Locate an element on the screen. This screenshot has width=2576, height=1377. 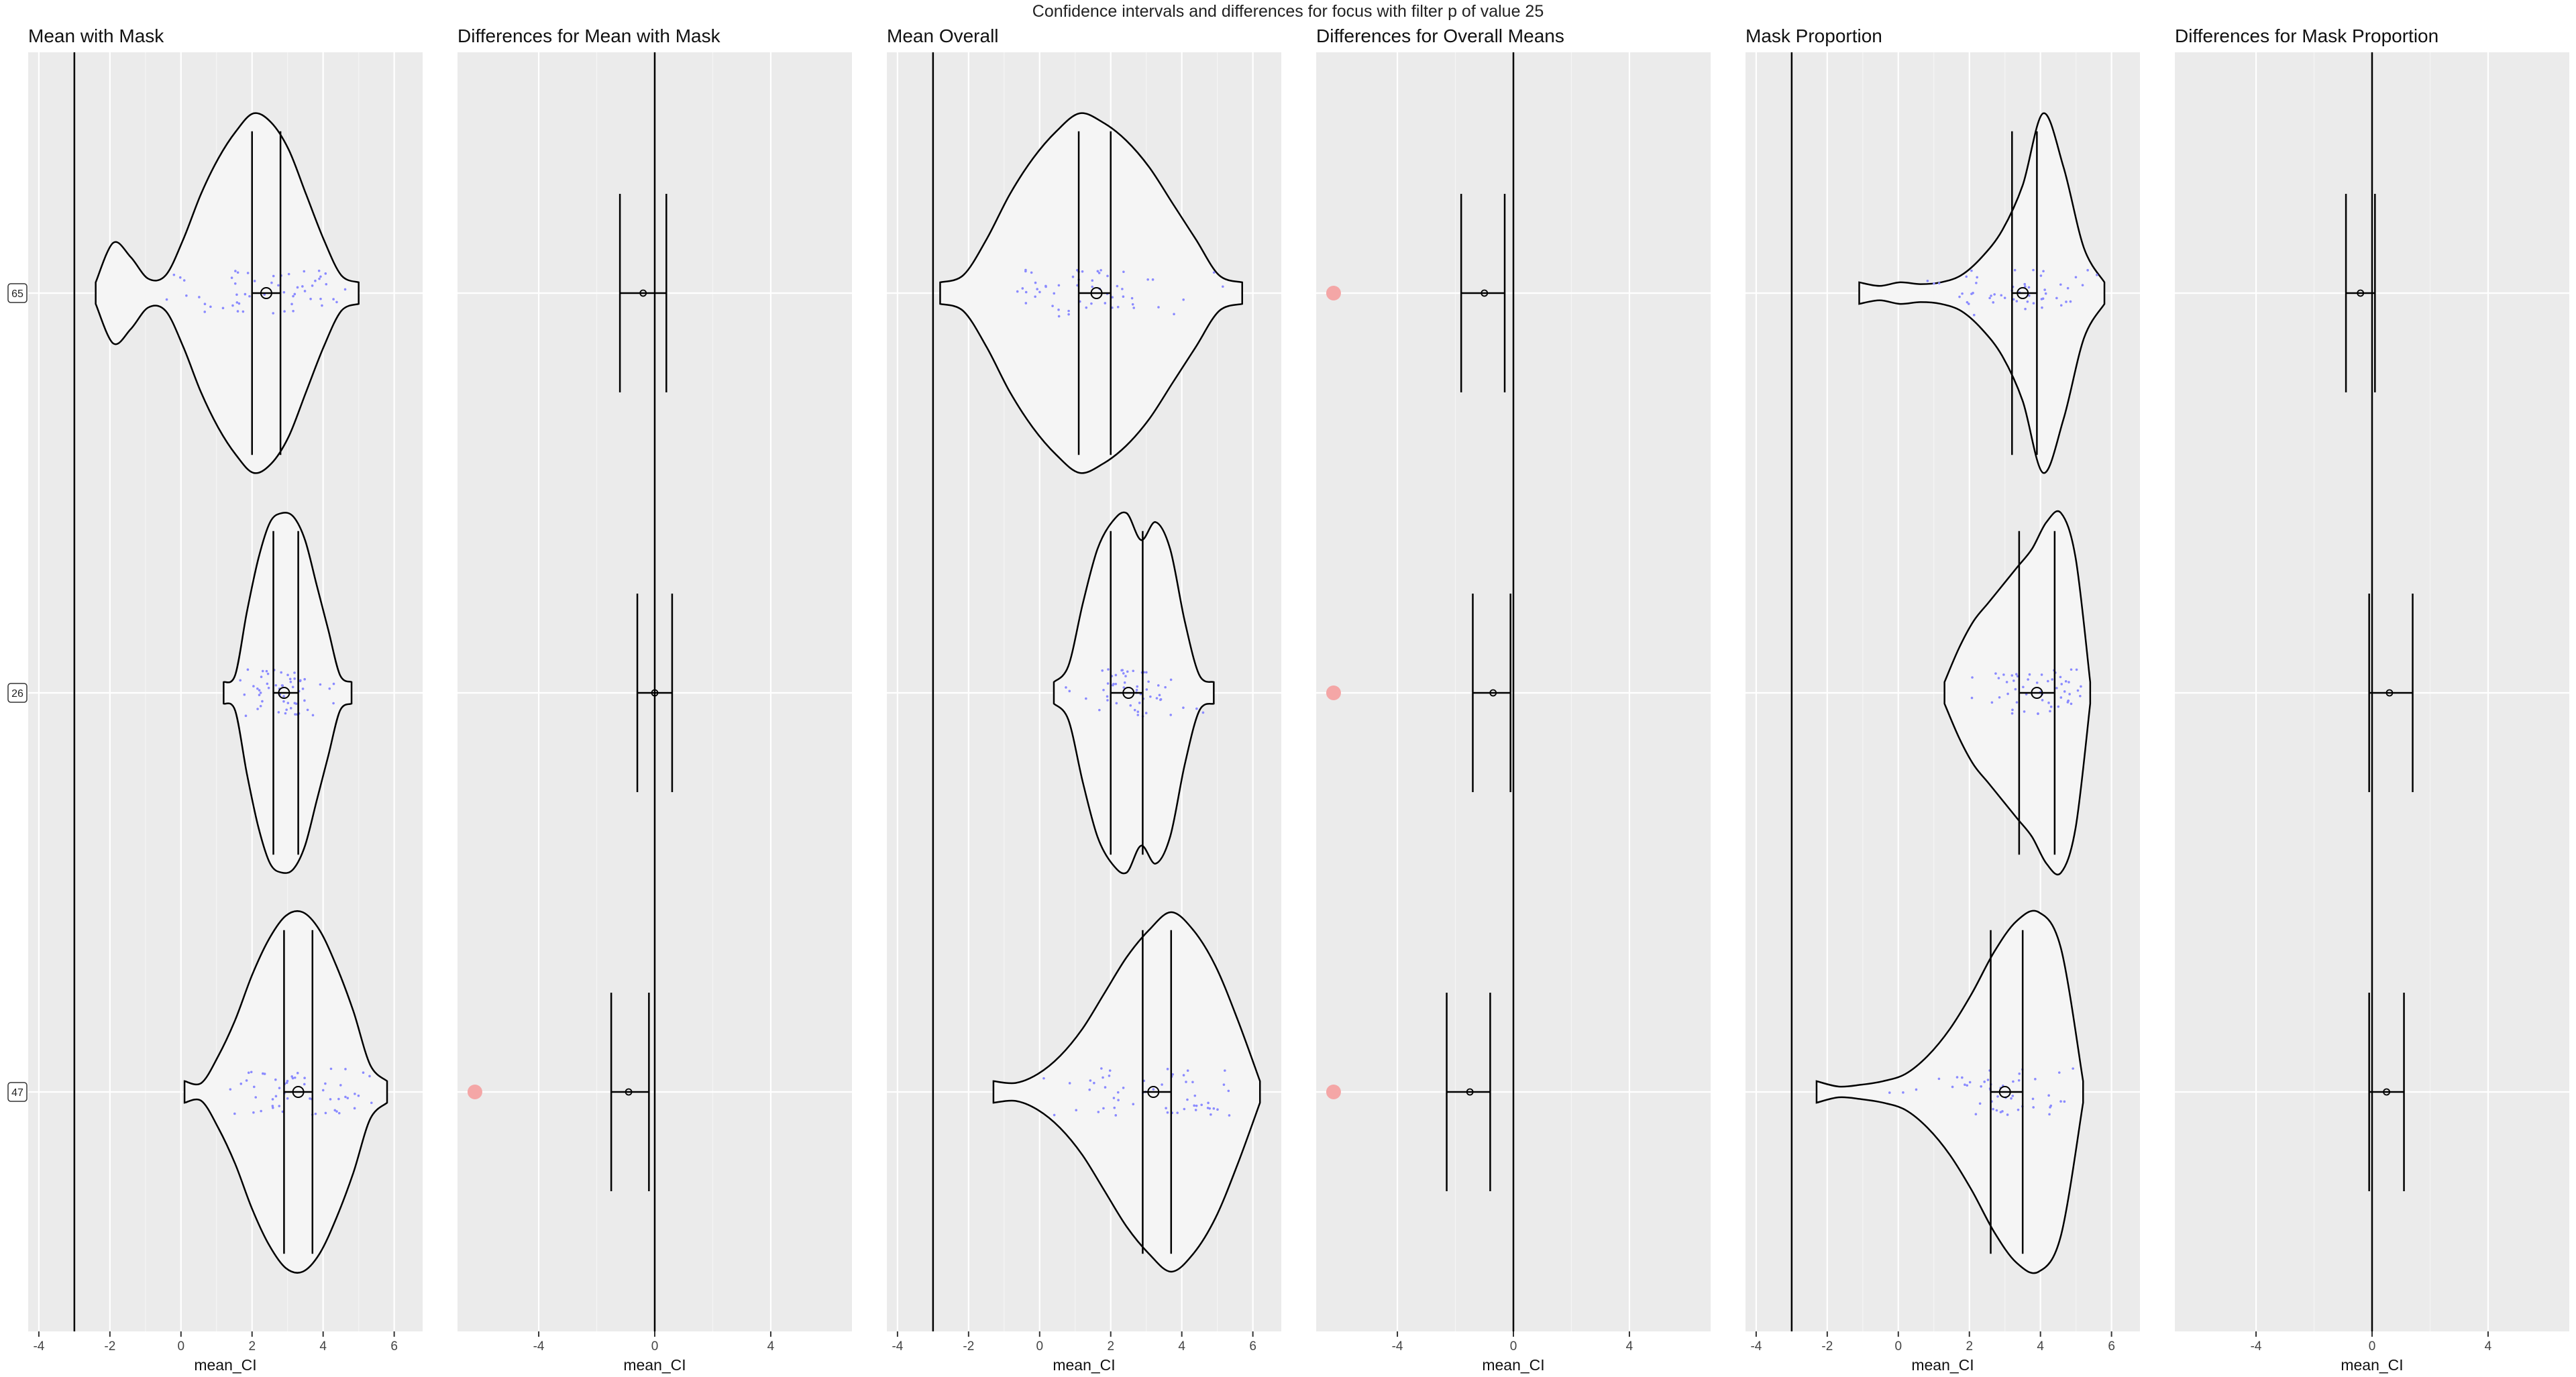
x-tick-label: 0 is located at coordinates (1039, 1346).